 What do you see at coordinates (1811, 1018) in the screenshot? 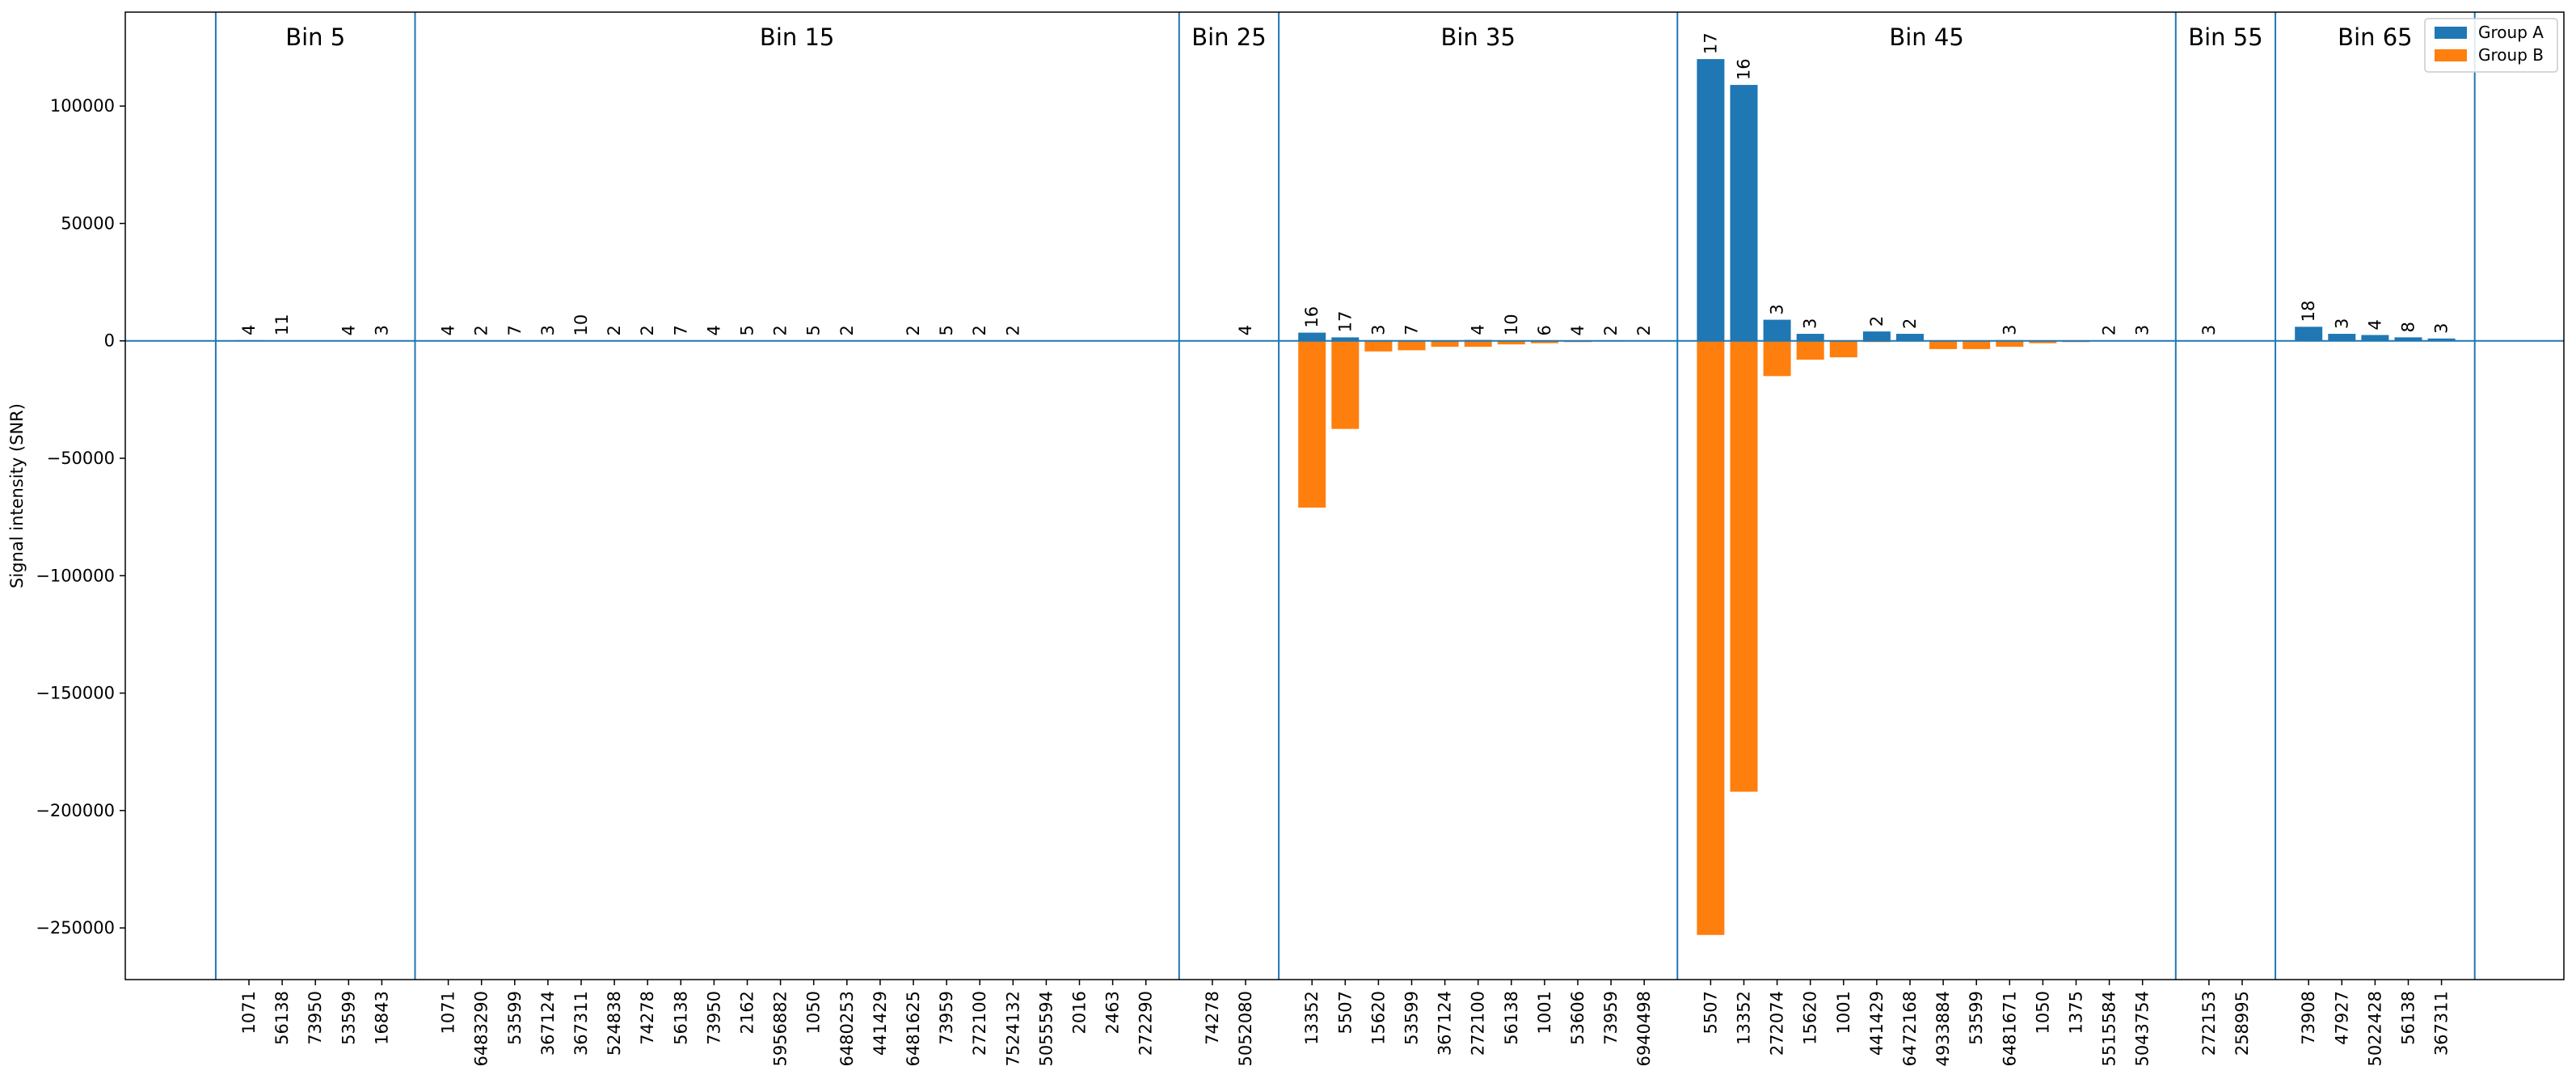
I see `x-tick-label: 15620` at bounding box center [1811, 1018].